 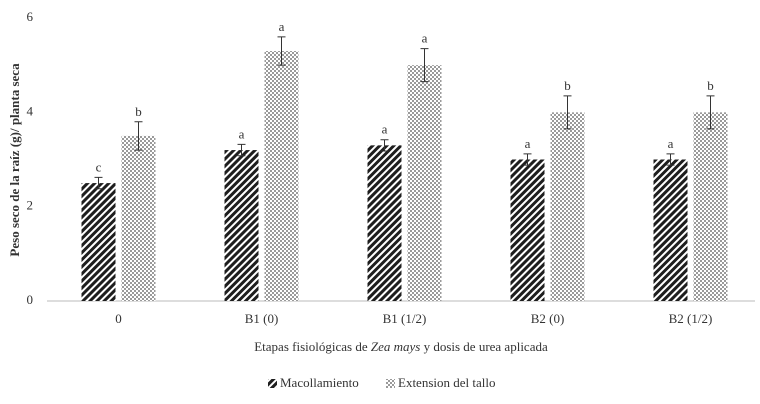 I want to click on significance-letter: c, so click(x=99, y=166).